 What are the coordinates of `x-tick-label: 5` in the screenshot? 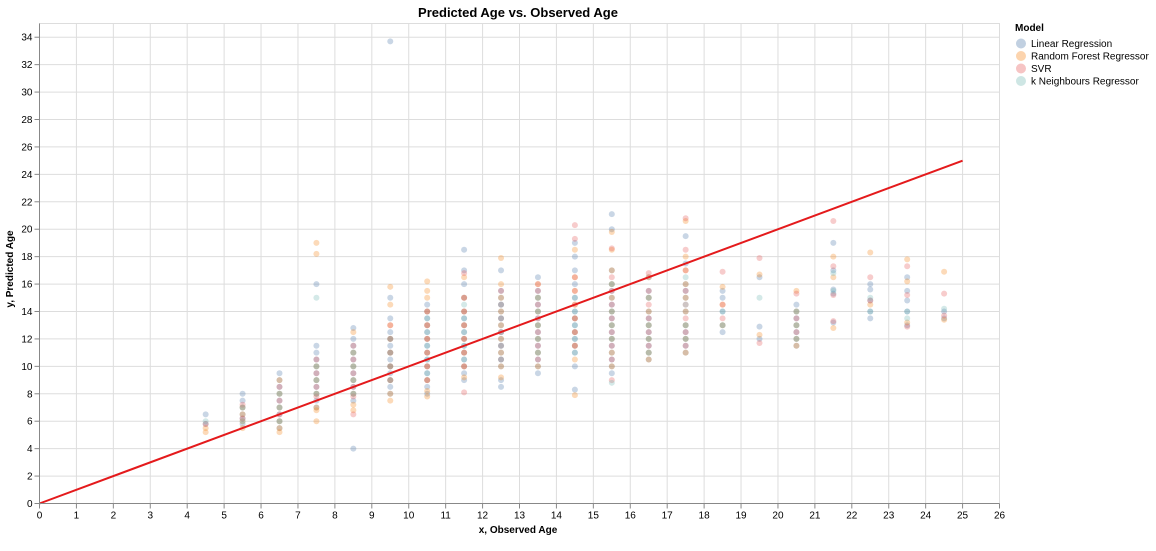 It's located at (224, 516).